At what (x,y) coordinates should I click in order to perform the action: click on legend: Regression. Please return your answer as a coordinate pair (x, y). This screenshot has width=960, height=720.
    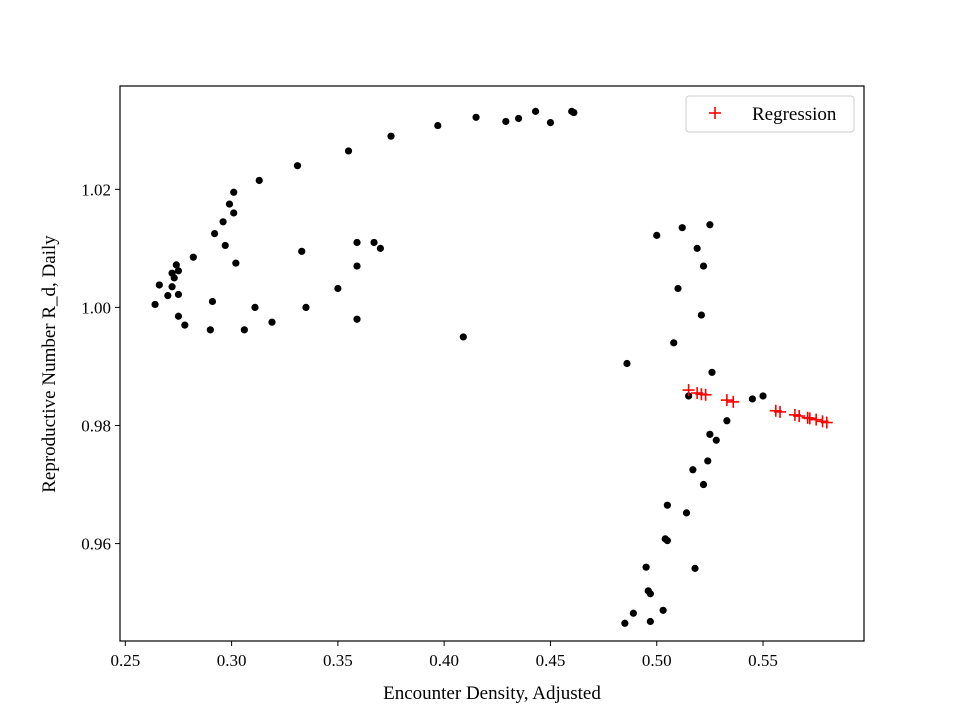
    Looking at the image, I should click on (770, 114).